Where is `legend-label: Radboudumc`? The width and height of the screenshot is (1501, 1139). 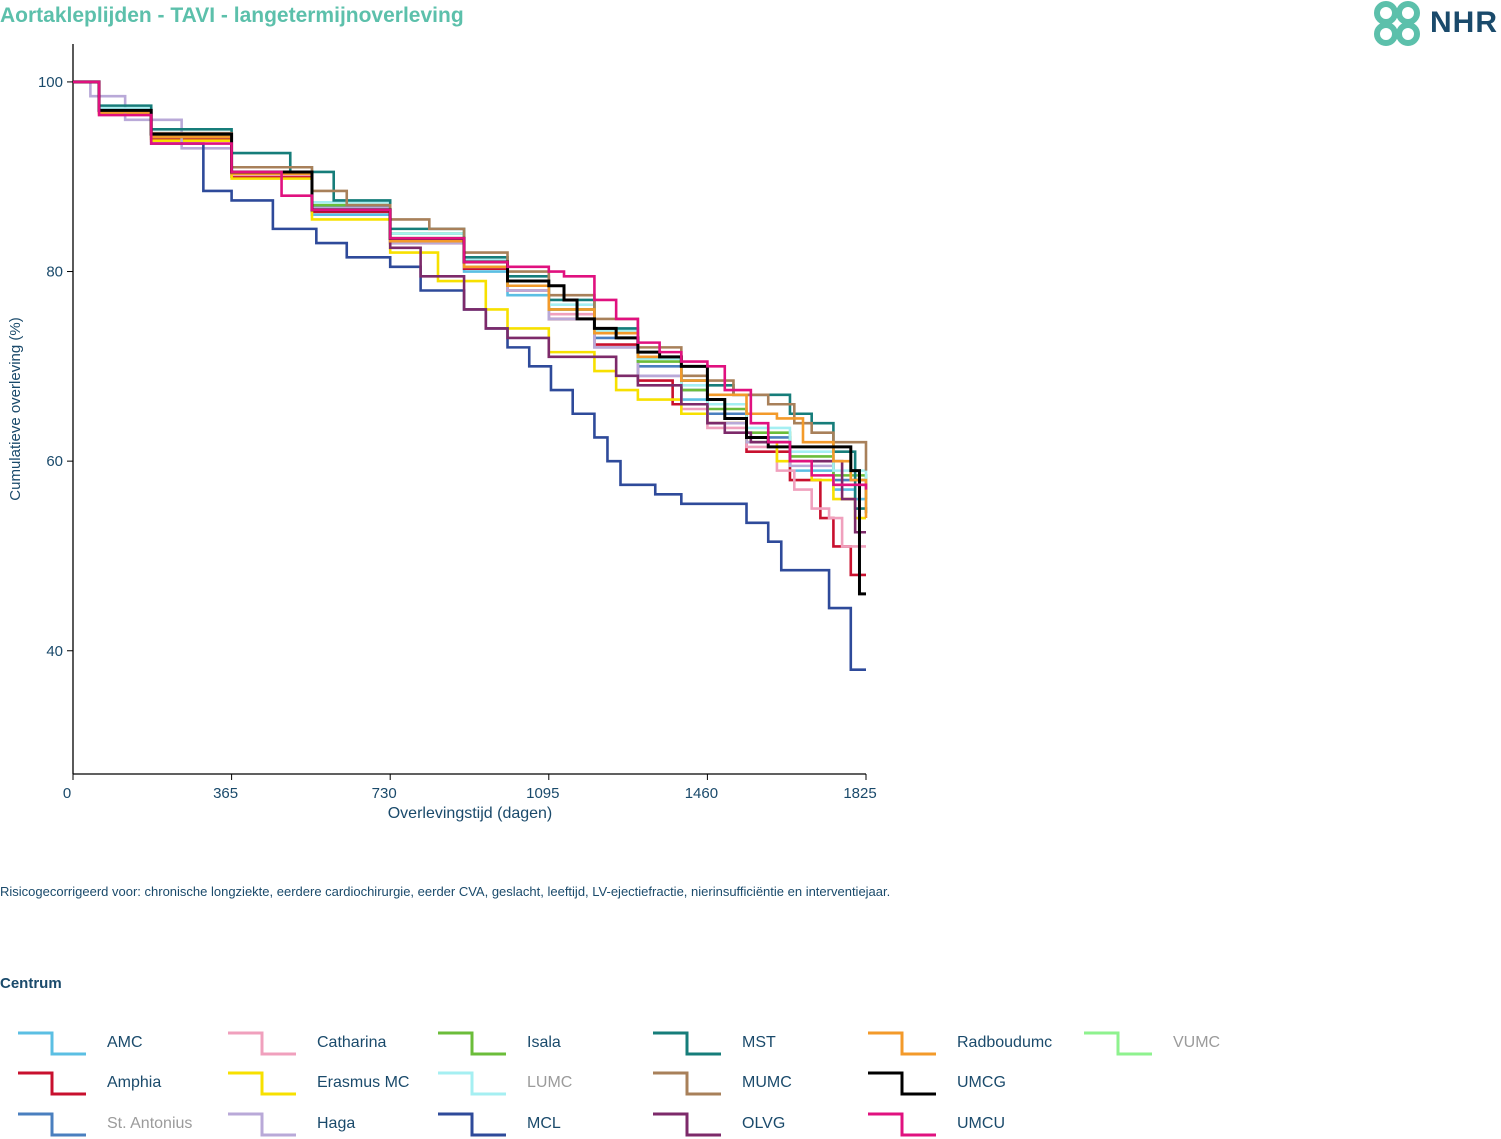
legend-label: Radboudumc is located at coordinates (1005, 1042).